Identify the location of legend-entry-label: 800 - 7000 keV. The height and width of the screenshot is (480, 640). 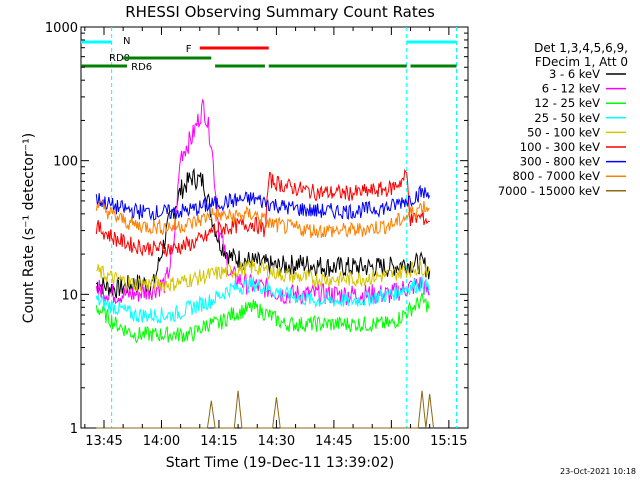
(556, 176).